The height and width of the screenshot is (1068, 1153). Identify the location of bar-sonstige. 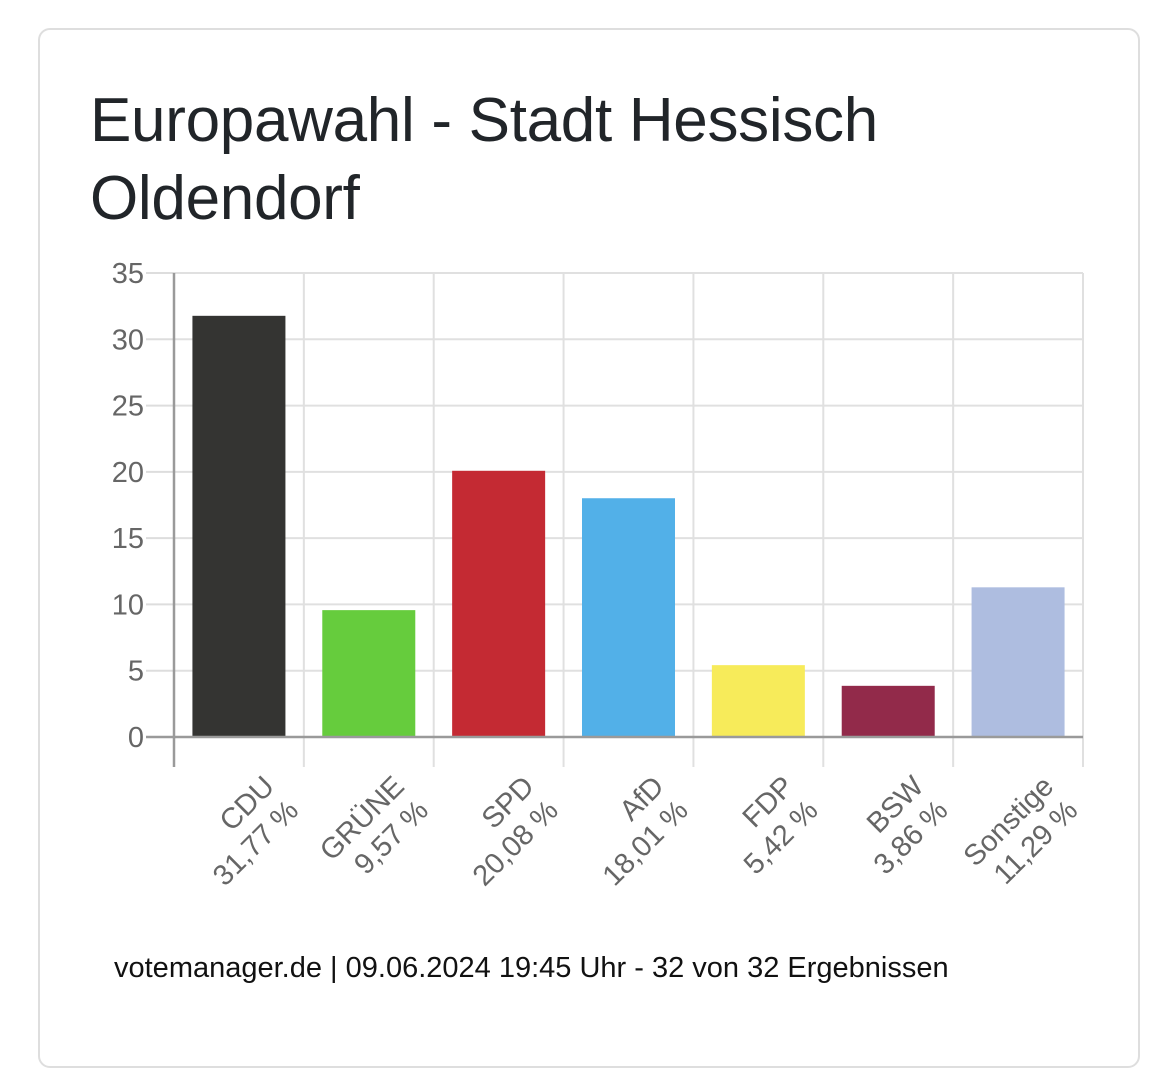
(1018, 662).